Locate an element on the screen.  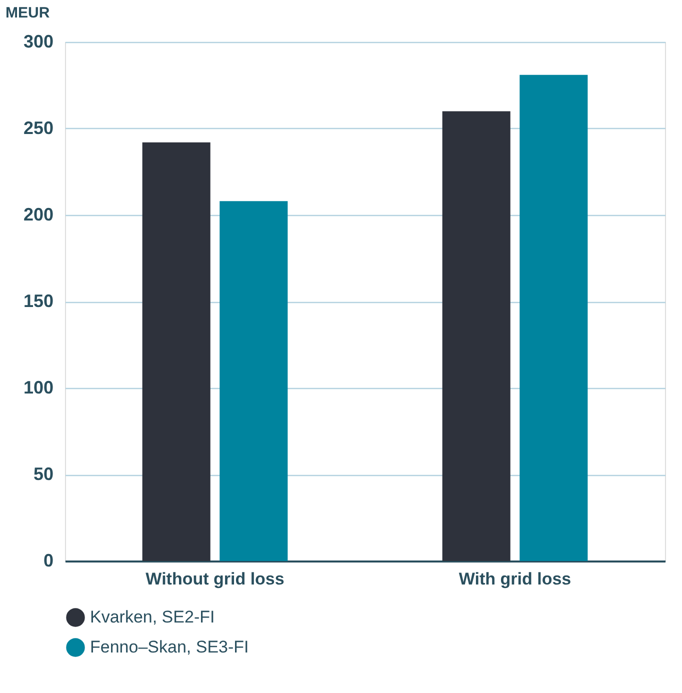
y-tick-label: 200 is located at coordinates (38, 214).